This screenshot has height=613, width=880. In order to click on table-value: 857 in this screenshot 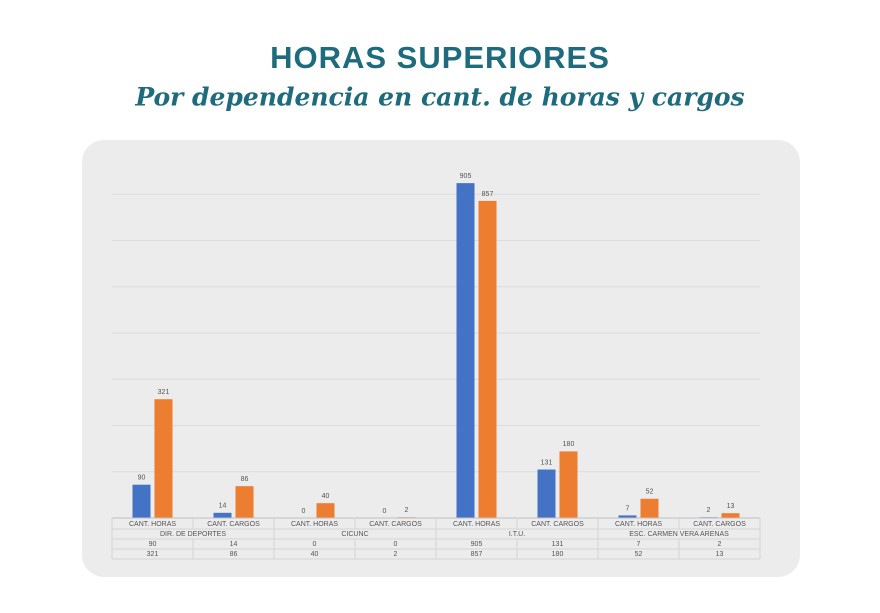, I will do `click(477, 554)`.